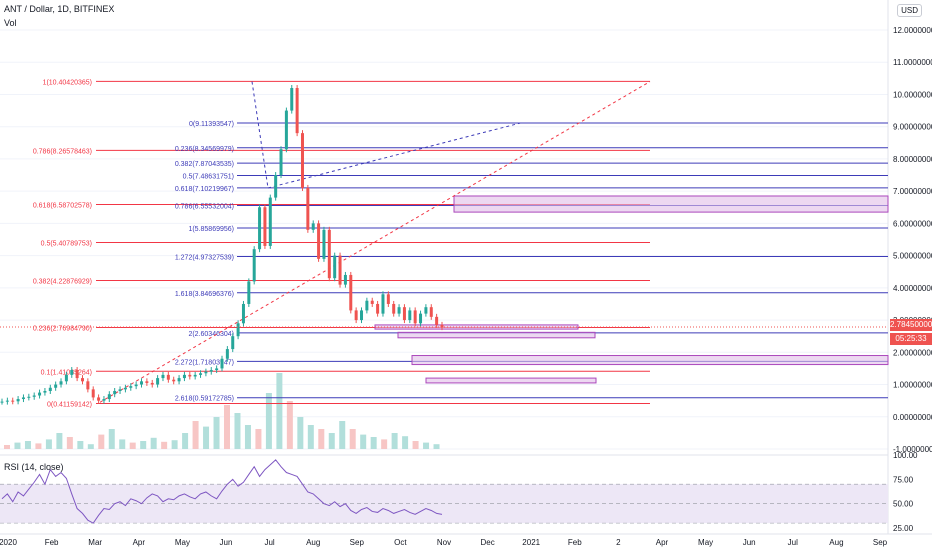 The image size is (932, 550). What do you see at coordinates (59, 9) in the screenshot?
I see `symbol-title: ANT / Dollar, 1D, BITFINEX` at bounding box center [59, 9].